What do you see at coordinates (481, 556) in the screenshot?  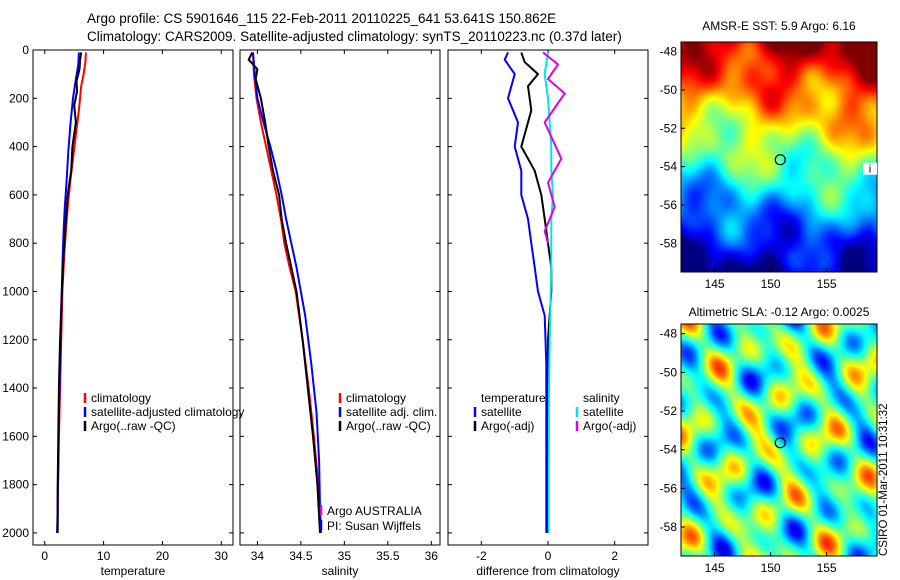 I see `x-tick-label: -2` at bounding box center [481, 556].